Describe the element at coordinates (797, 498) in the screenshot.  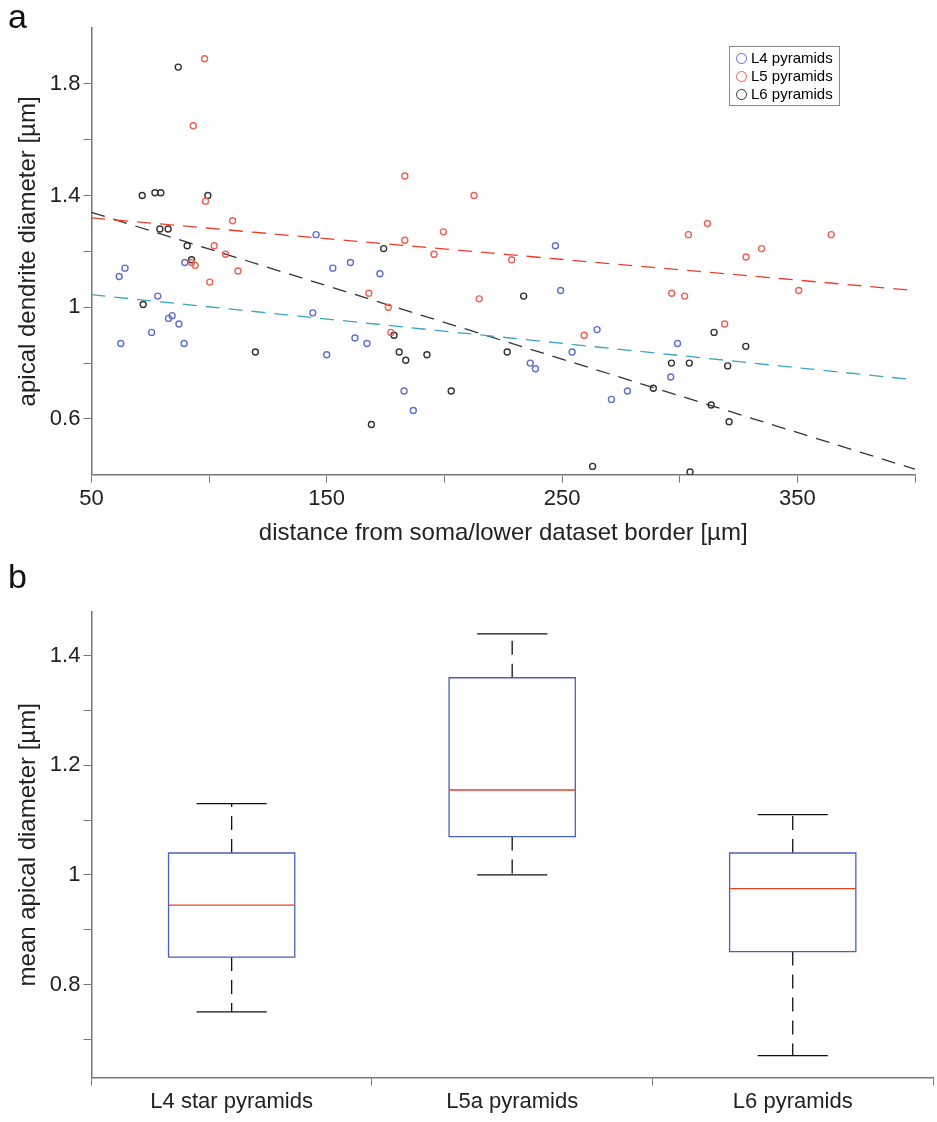
I see `x-tick-label: 350` at that location.